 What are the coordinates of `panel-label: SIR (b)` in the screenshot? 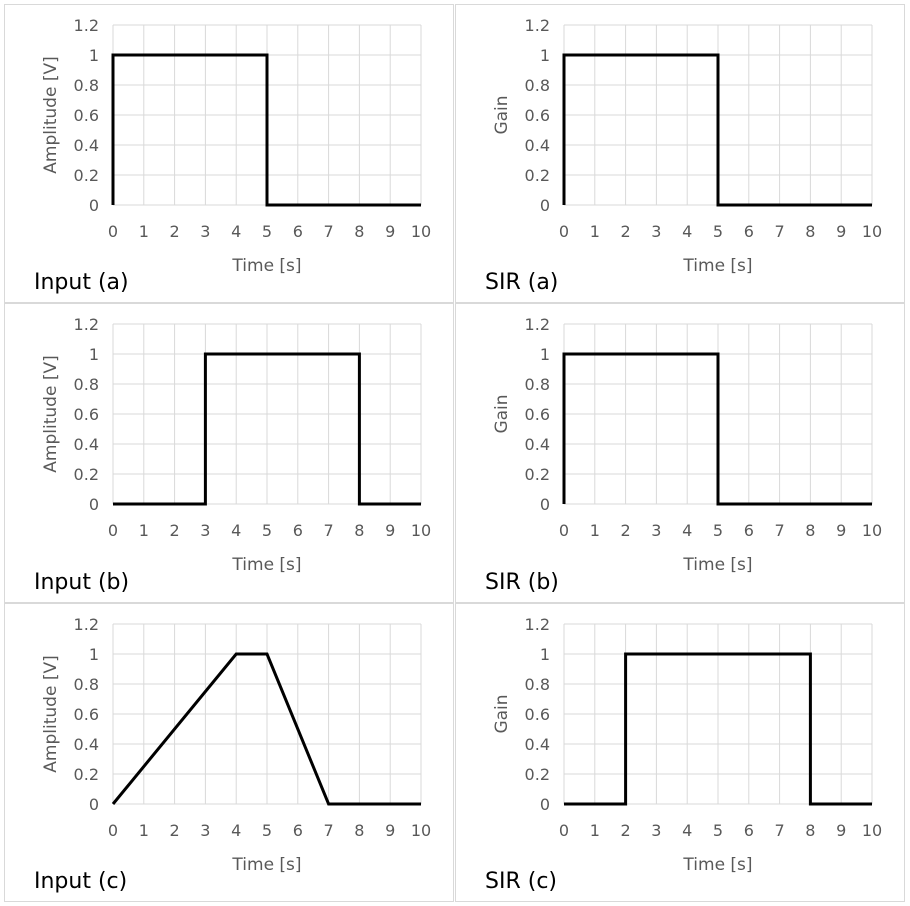 It's located at (522, 582).